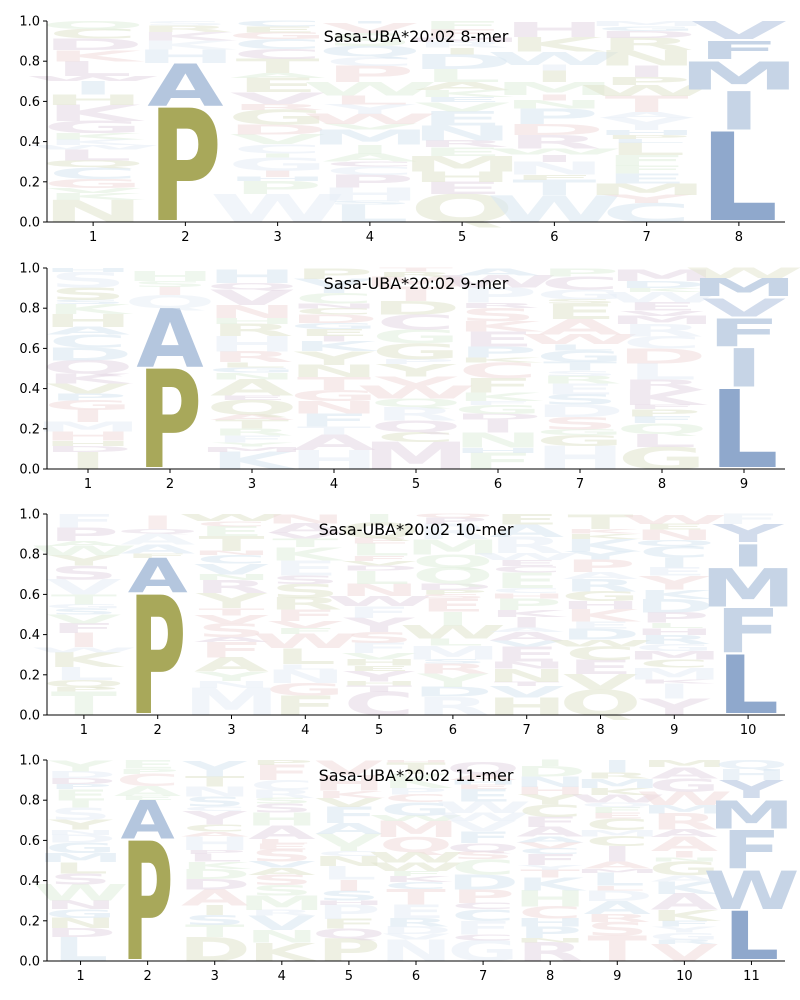 This screenshot has width=800, height=1000. Describe the element at coordinates (498, 484) in the screenshot. I see `x-tick-label: 6` at that location.